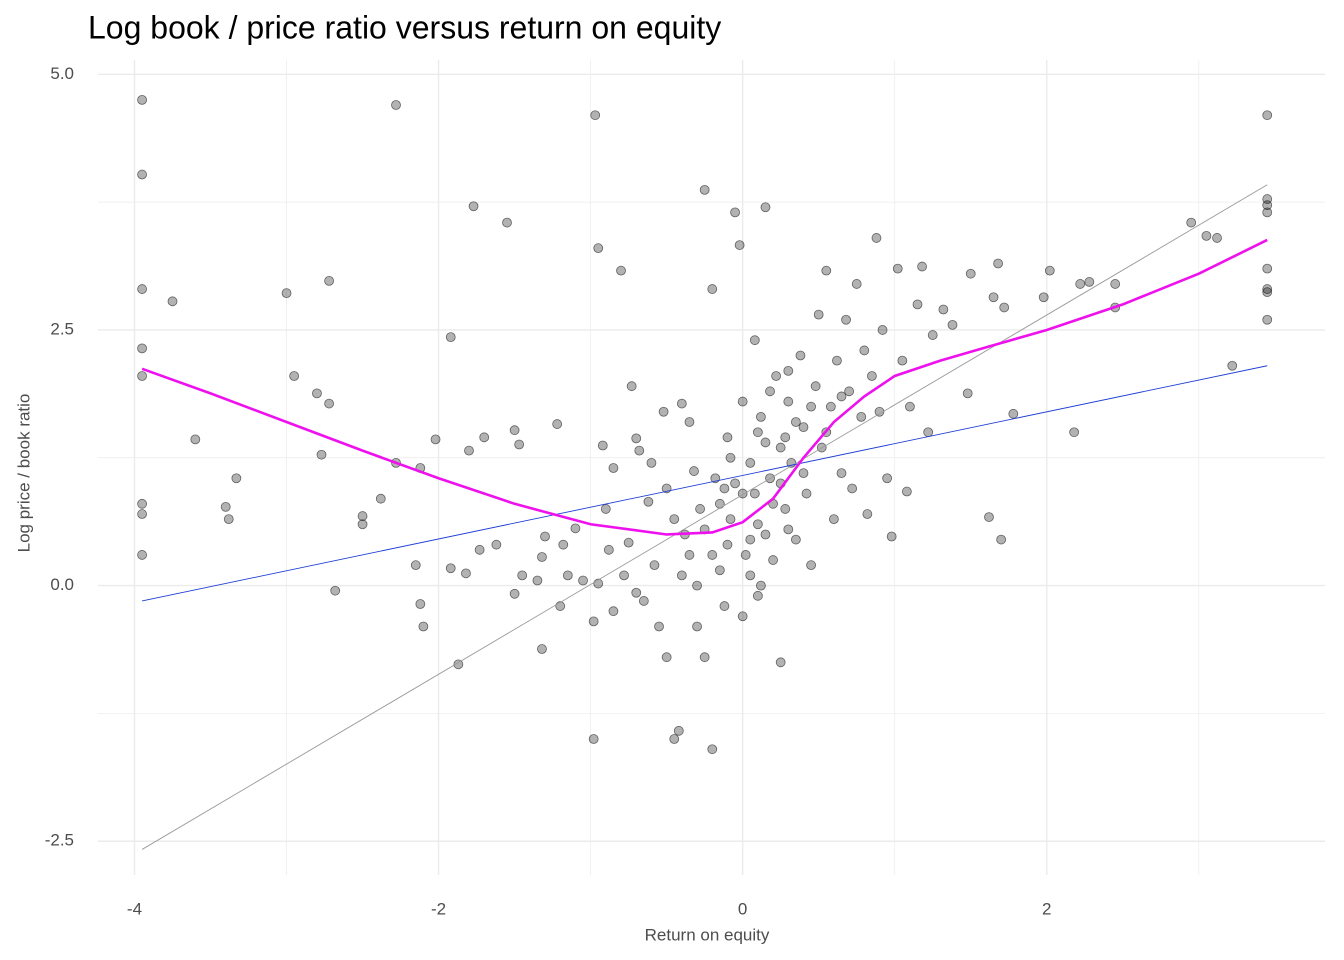  What do you see at coordinates (1046, 908) in the screenshot?
I see `x-tick-label: 2` at bounding box center [1046, 908].